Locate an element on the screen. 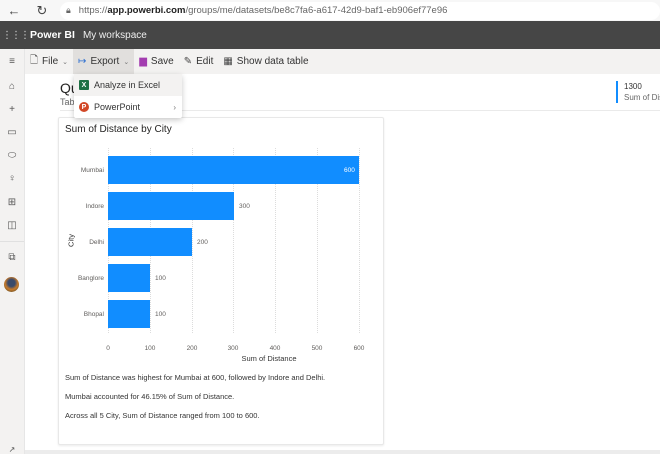 The width and height of the screenshot is (660, 454). goals-icon: ♀ is located at coordinates (12, 178).